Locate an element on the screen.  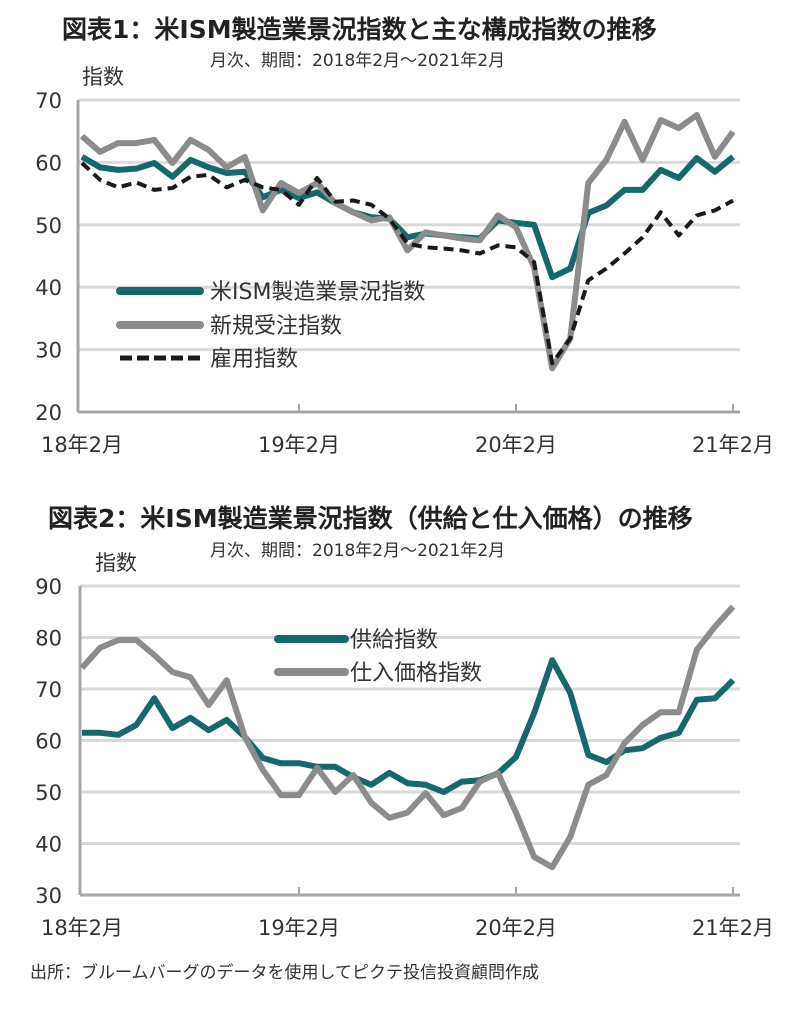
chart1-subtitle: 月次、期間：2018年2月～2021年2月 is located at coordinates (357, 61).